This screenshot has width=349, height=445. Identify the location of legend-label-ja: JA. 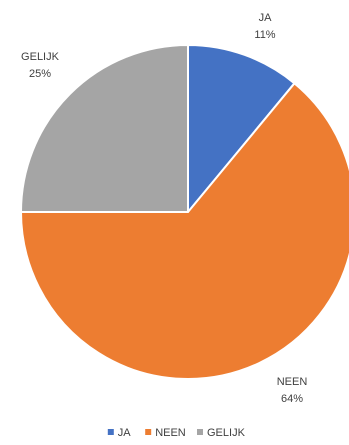
(125, 433).